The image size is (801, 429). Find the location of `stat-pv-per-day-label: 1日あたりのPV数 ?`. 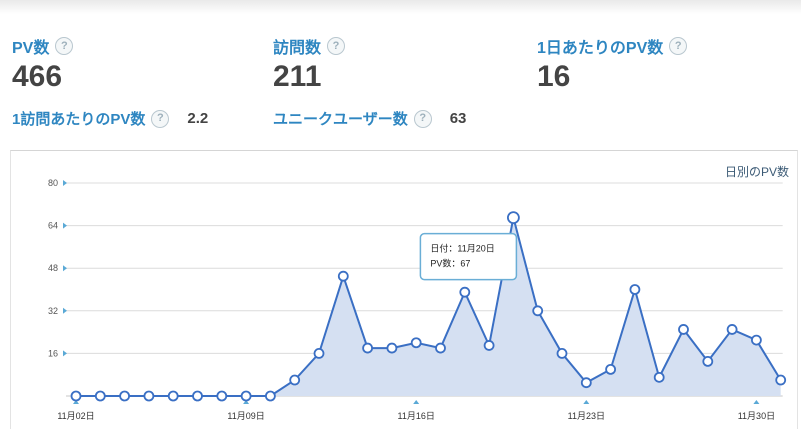

stat-pv-per-day-label: 1日あたりのPV数 ? is located at coordinates (612, 46).